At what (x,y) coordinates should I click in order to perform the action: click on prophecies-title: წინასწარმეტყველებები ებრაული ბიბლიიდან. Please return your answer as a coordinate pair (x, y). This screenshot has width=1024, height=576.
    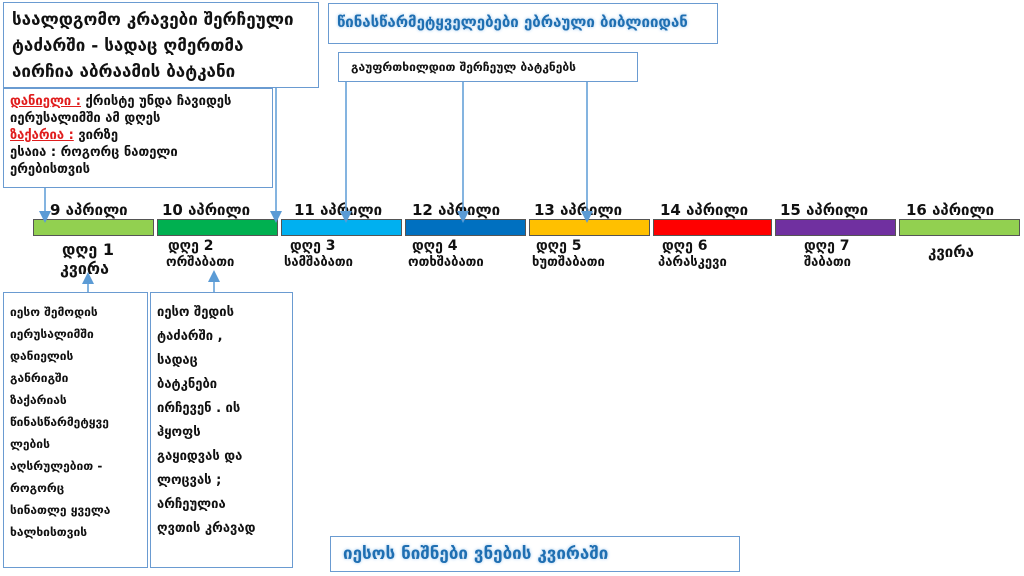
    Looking at the image, I should click on (512, 22).